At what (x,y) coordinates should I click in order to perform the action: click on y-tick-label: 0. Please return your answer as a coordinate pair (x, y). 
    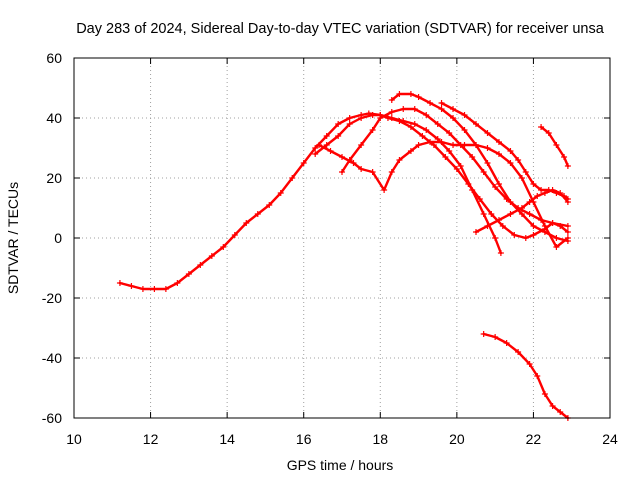
    Looking at the image, I should click on (58, 238).